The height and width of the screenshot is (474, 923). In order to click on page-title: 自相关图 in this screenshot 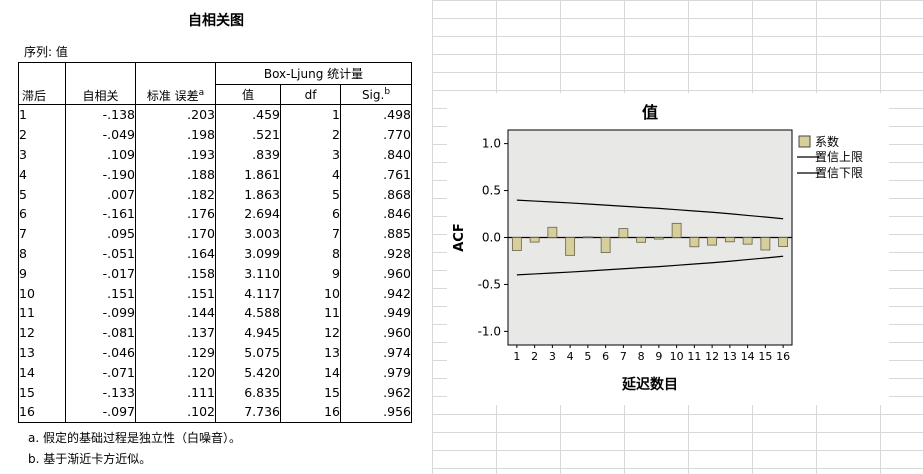, I will do `click(216, 21)`.